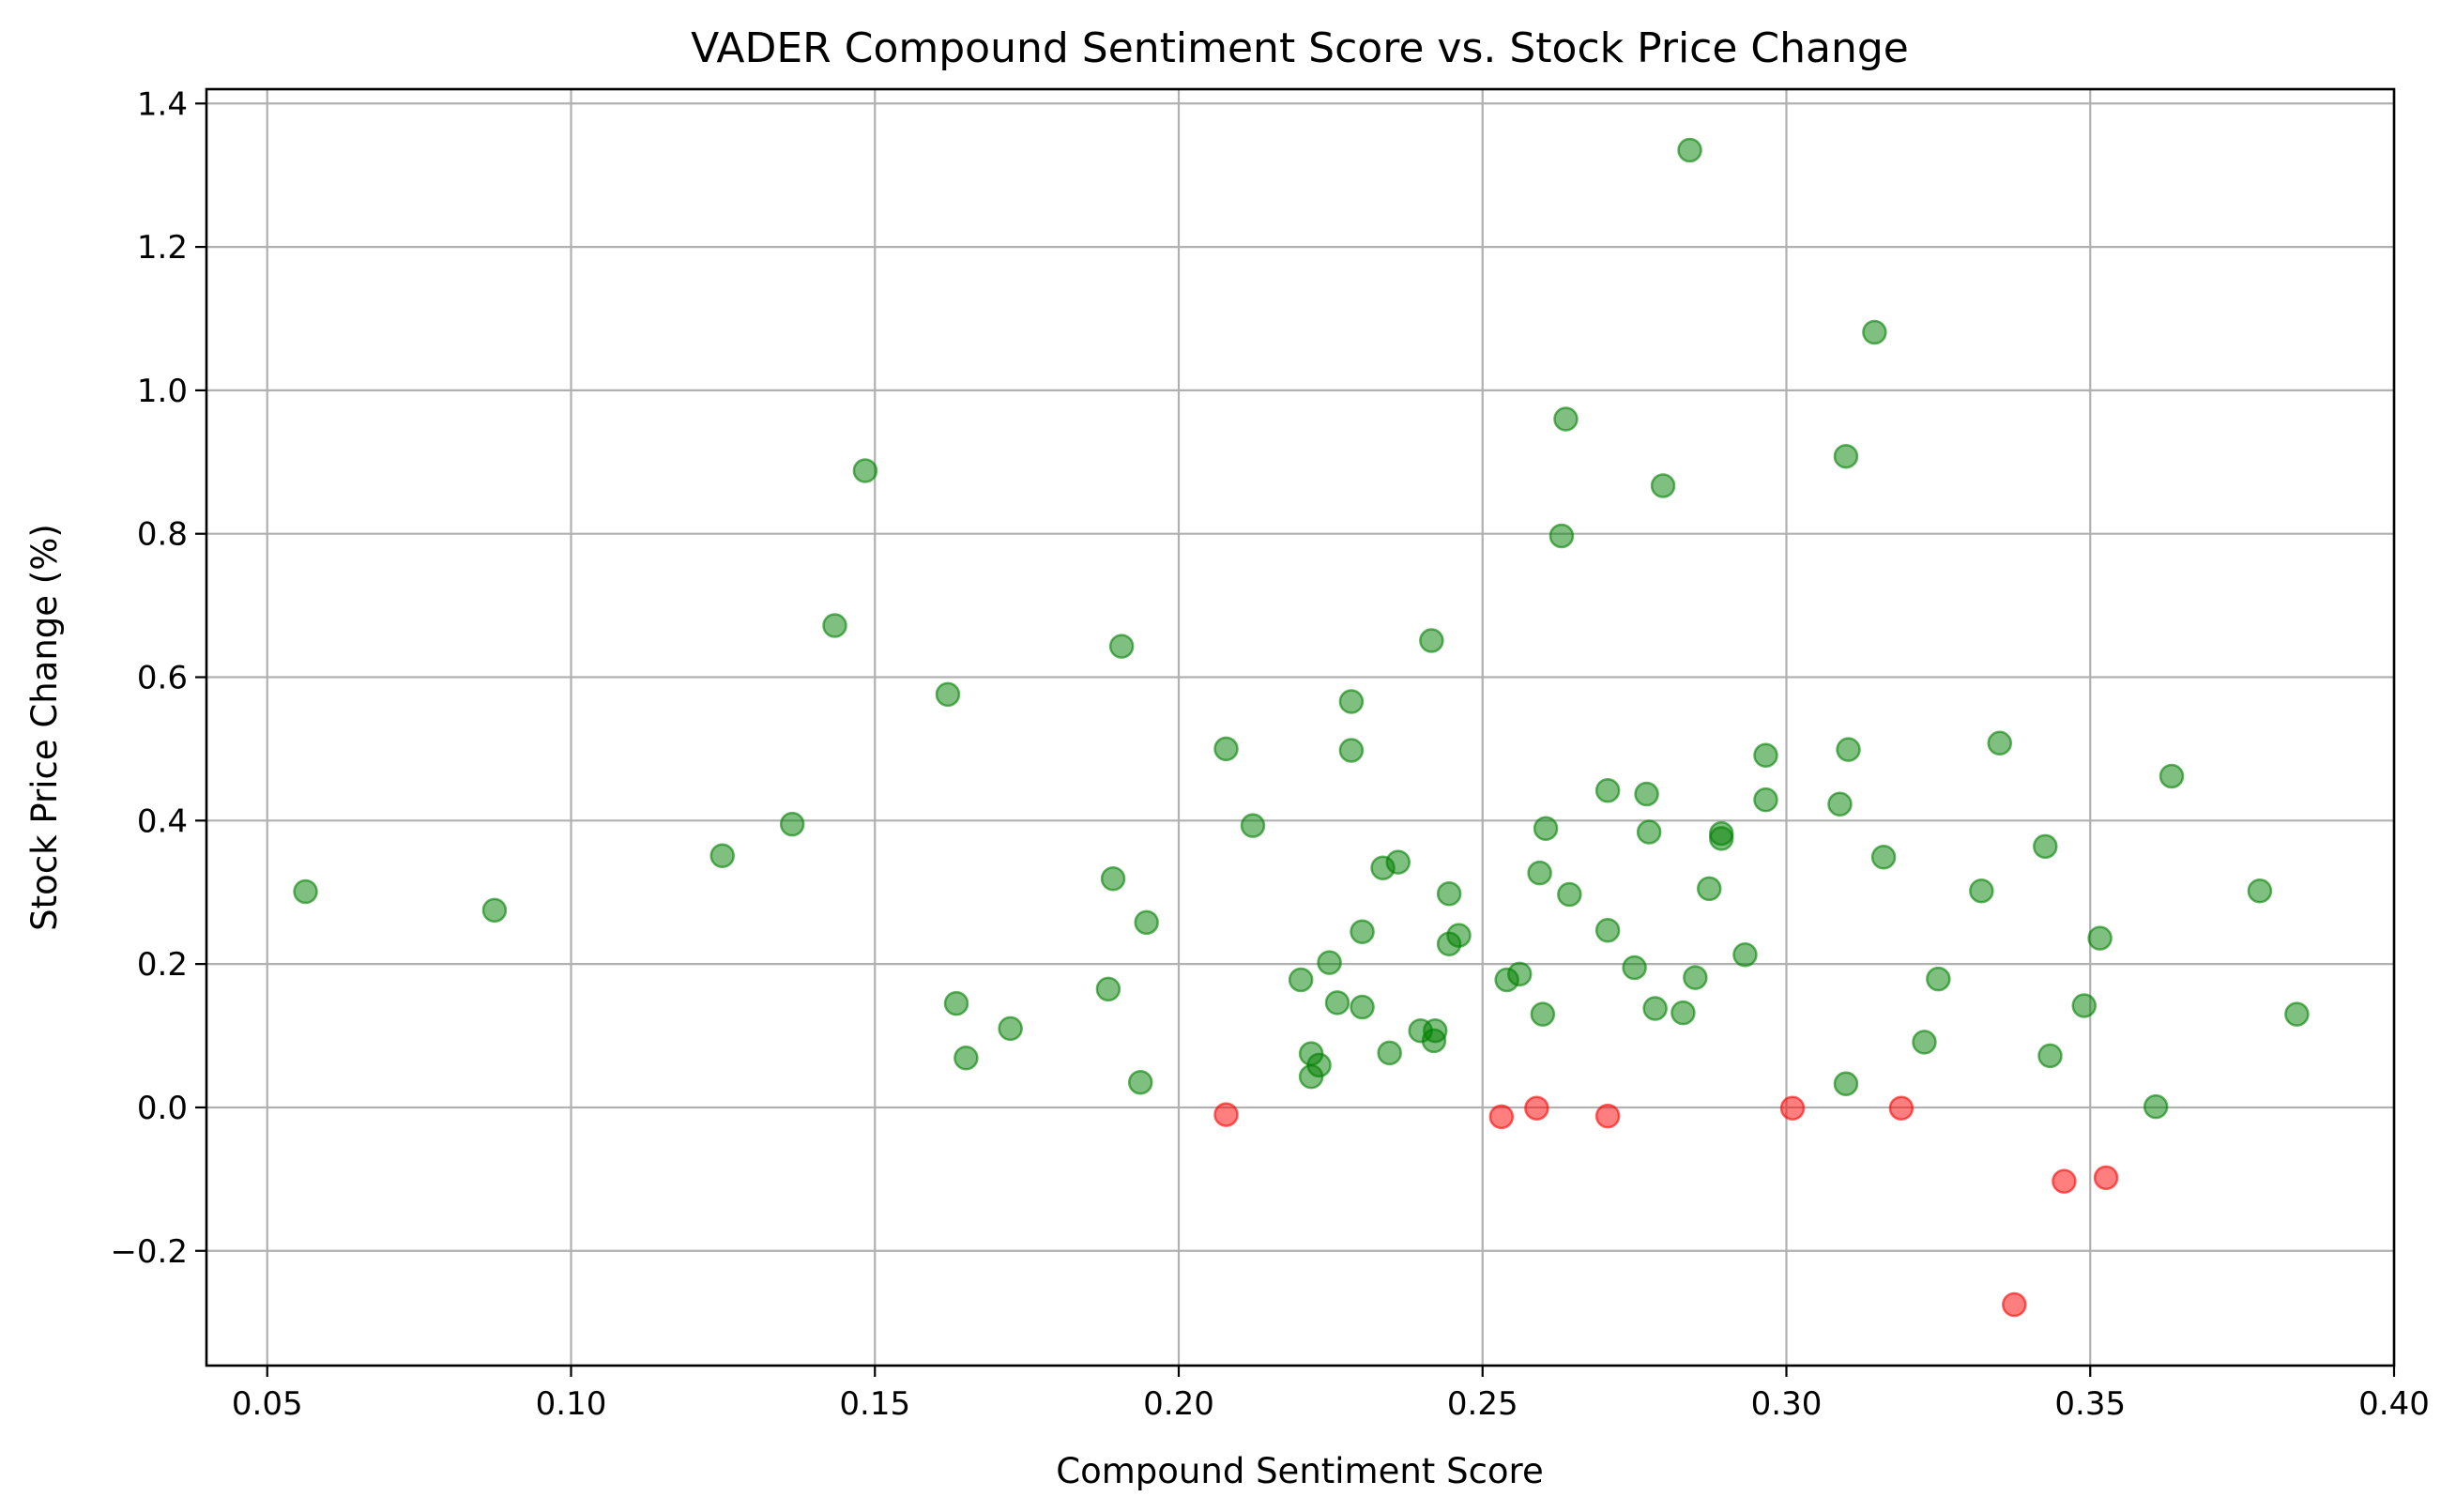  Describe the element at coordinates (162, 248) in the screenshot. I see `y-tick-label: 1.2` at that location.